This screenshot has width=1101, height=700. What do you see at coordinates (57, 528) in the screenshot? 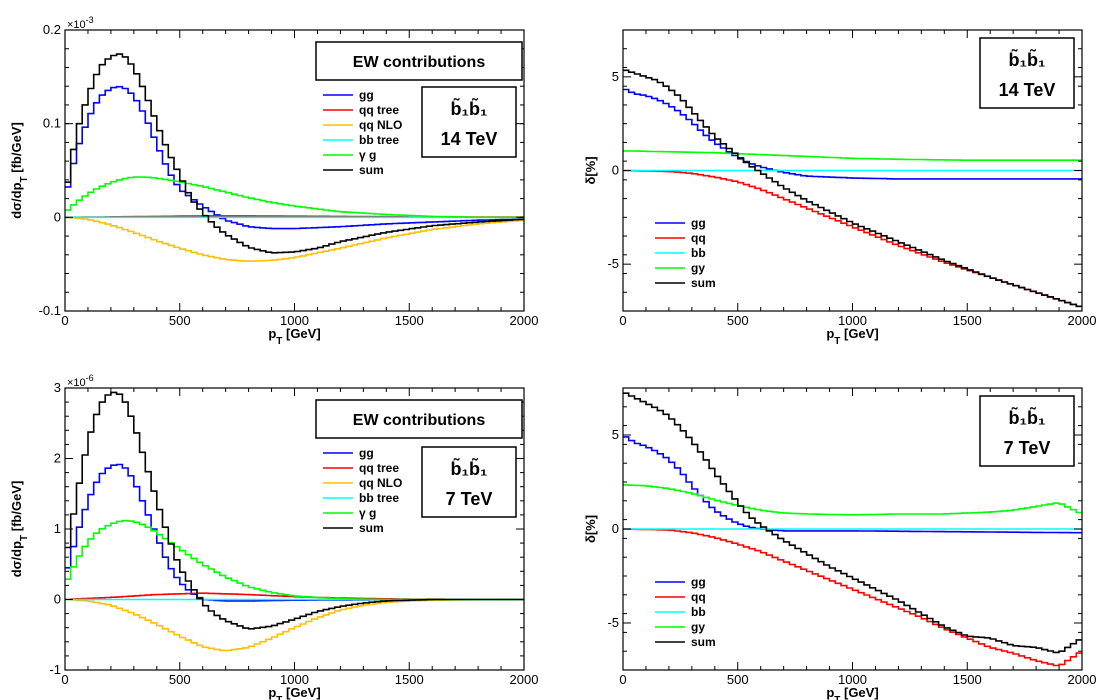
I see `y-tick-label: 1` at bounding box center [57, 528].